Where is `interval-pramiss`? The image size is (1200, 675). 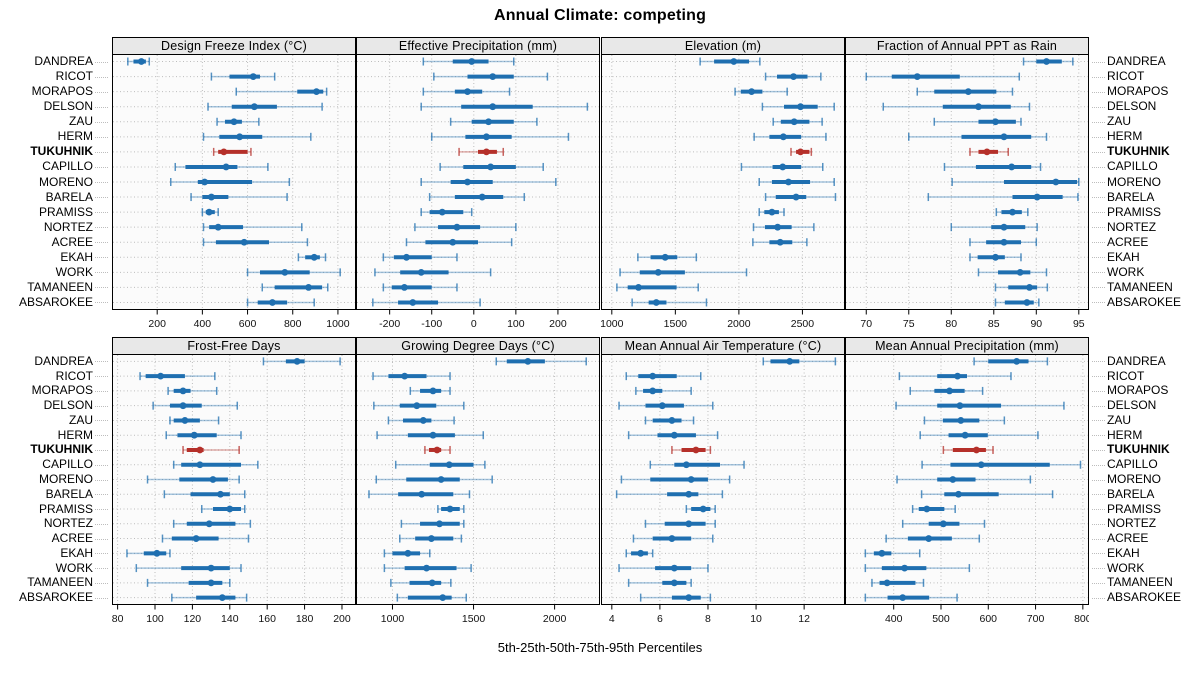
interval-pramiss is located at coordinates (933, 509).